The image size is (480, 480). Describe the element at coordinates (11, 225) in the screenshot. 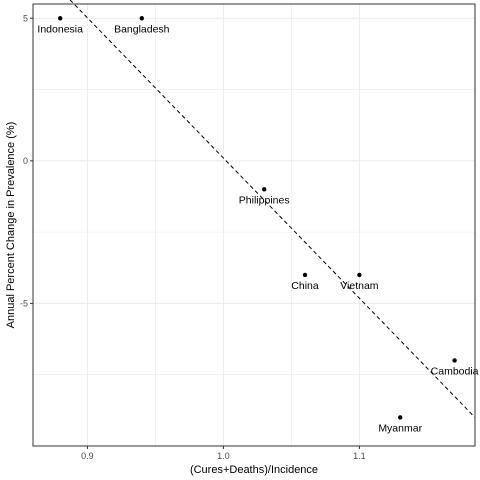

I see `y-axis-title: Annual Percent Change in Prevalence (%)` at that location.